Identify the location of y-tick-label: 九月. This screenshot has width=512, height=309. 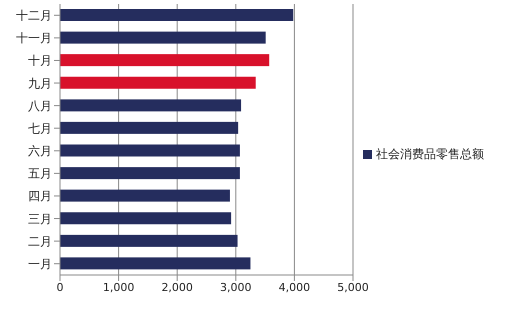
(40, 83).